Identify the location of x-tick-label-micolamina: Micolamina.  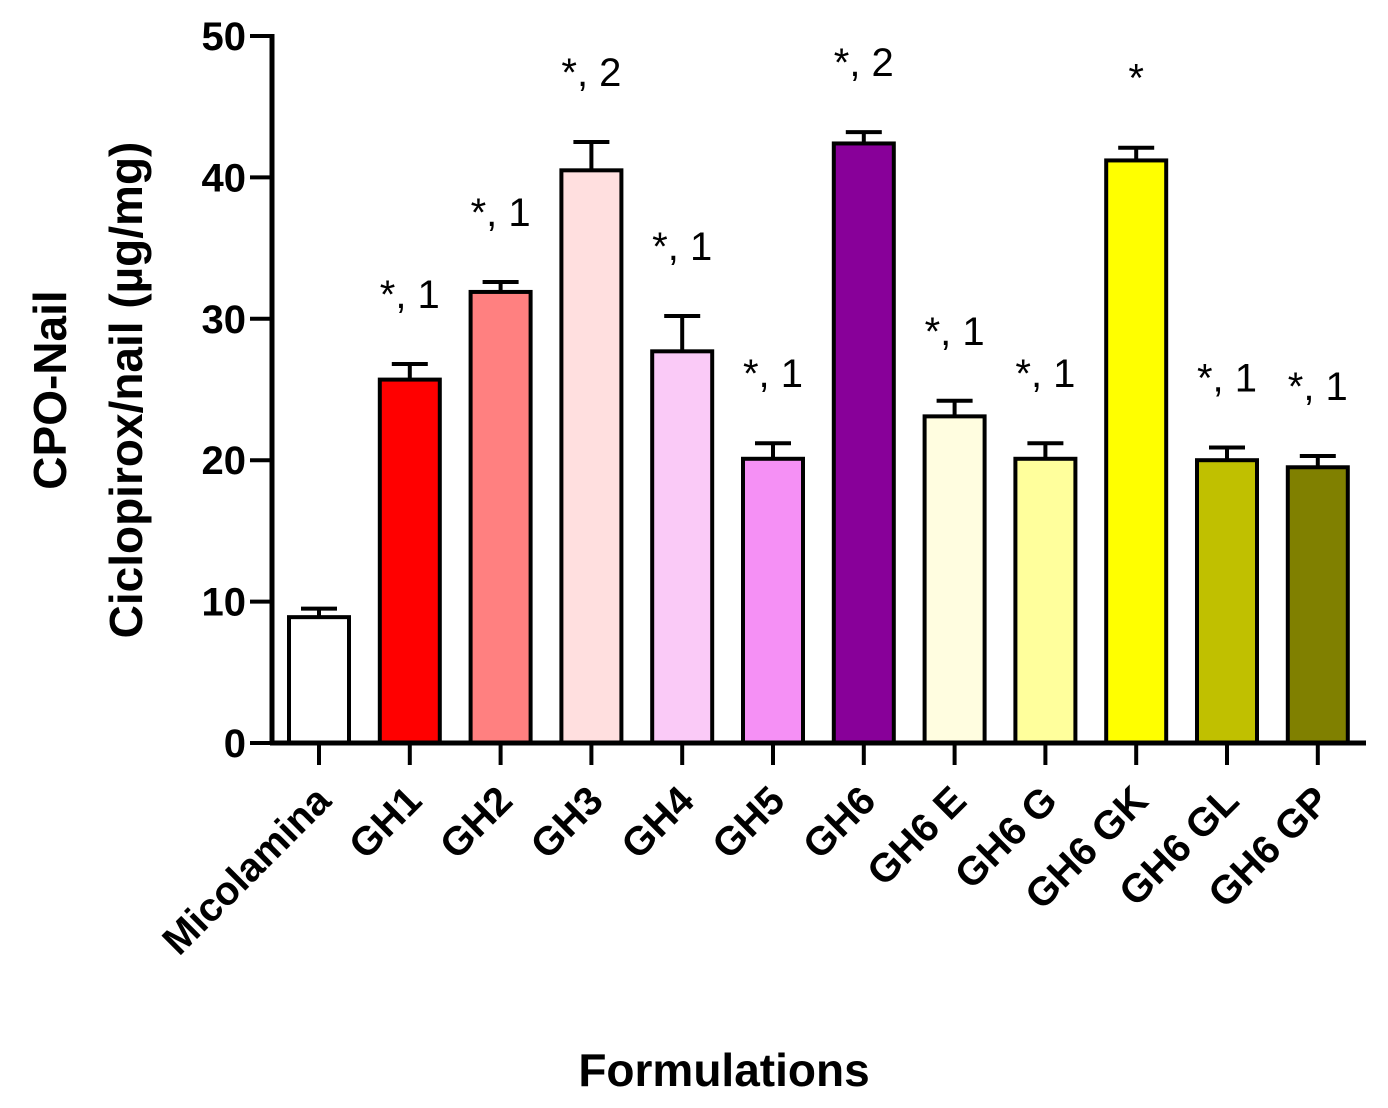
(247, 871).